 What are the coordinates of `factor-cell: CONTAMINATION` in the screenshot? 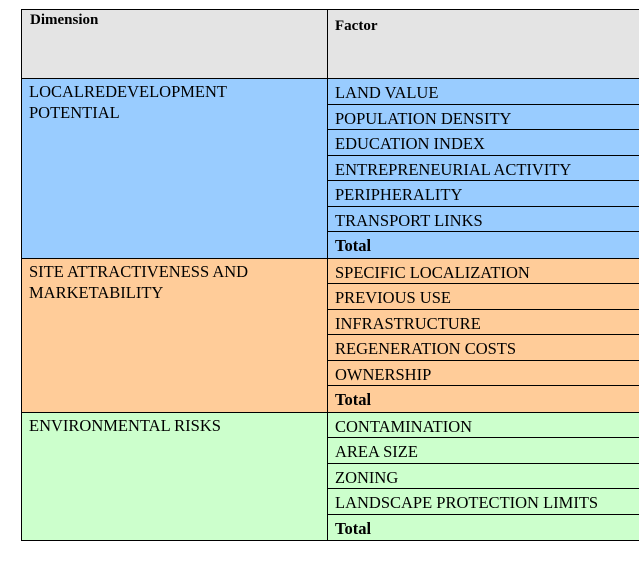 It's located at (483, 425).